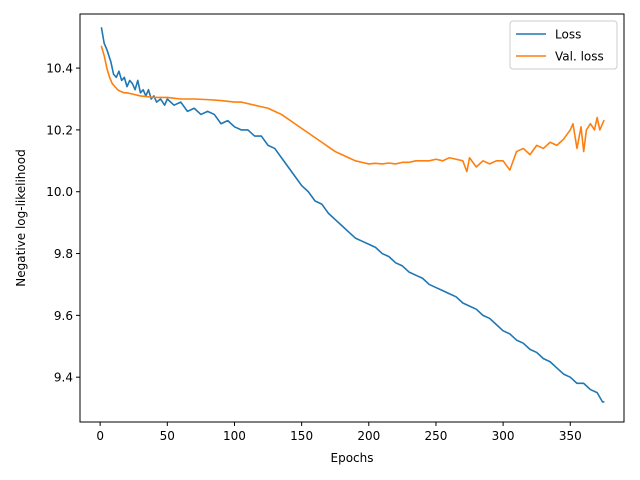  I want to click on y-tick-label: 9.8, so click(63, 254).